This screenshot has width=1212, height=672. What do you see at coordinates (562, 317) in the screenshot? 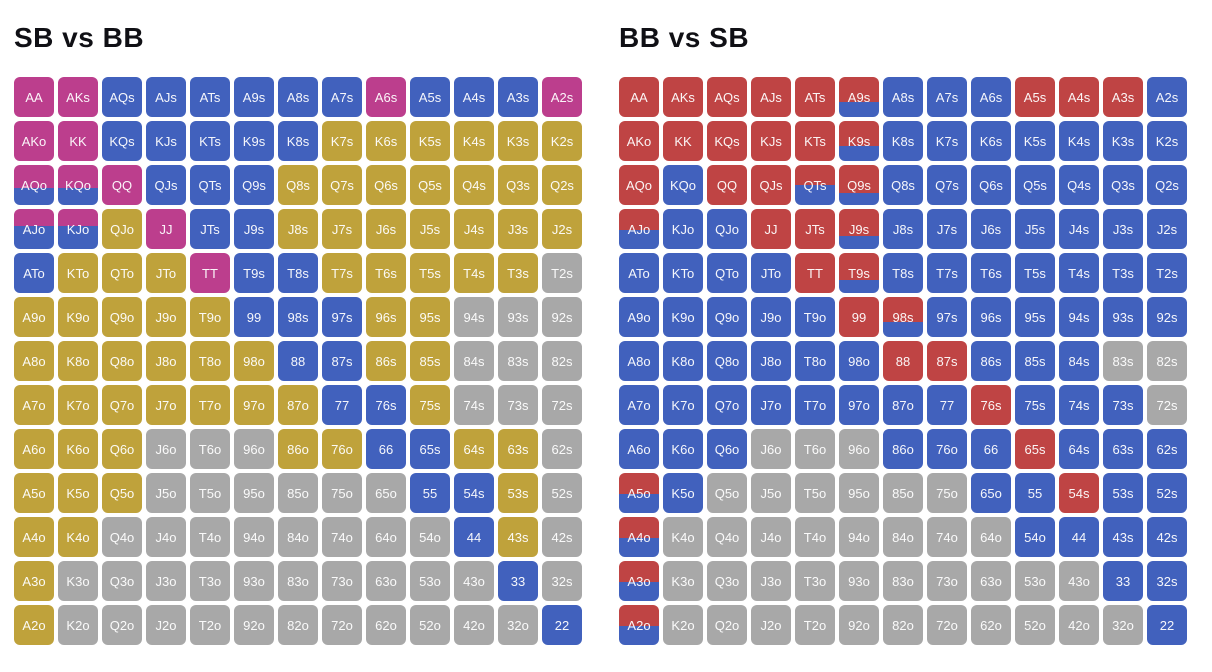
I see `hand-cell-92s: 92s` at bounding box center [562, 317].